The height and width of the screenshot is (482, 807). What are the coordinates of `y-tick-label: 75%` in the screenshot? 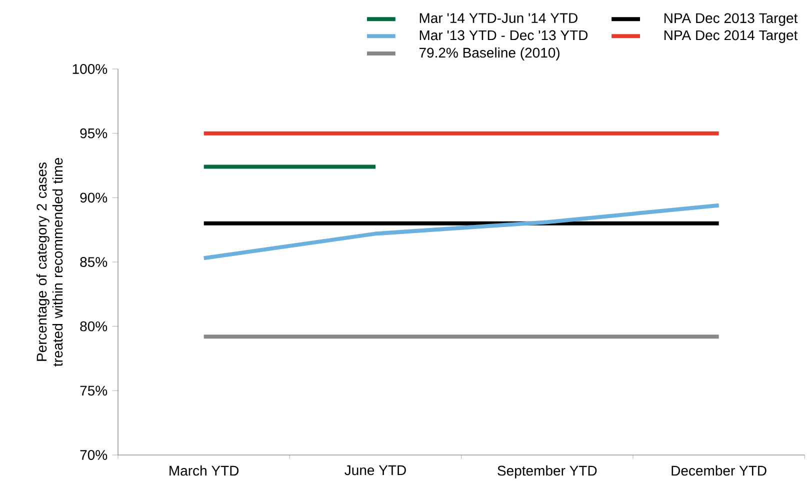 It's located at (94, 391).